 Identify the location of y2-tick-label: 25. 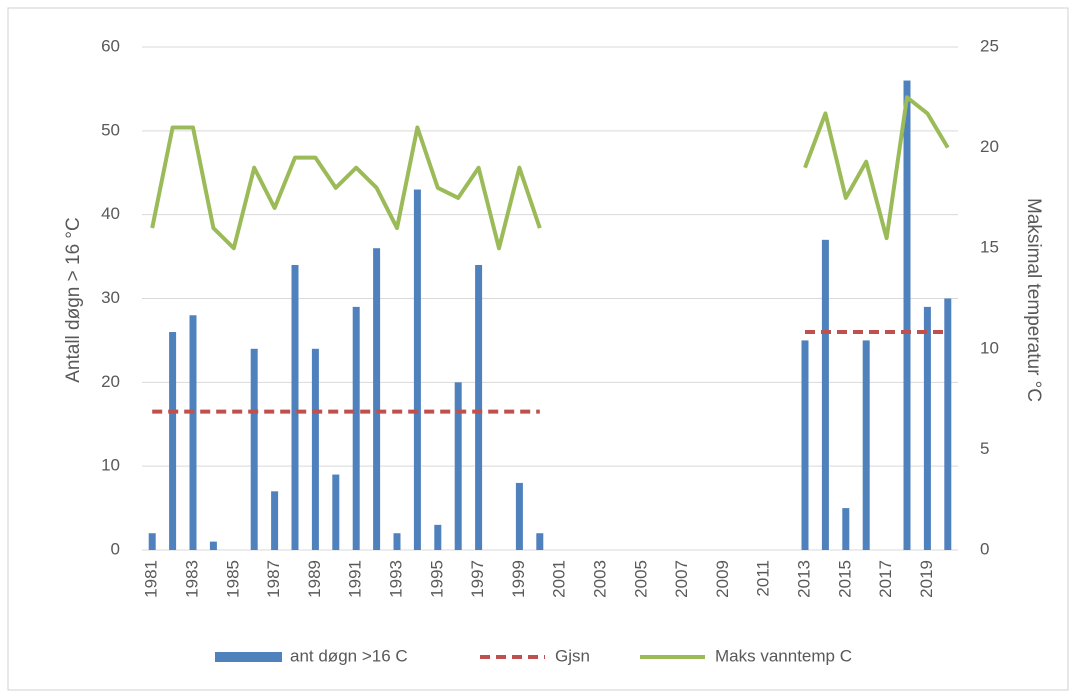
(989, 45).